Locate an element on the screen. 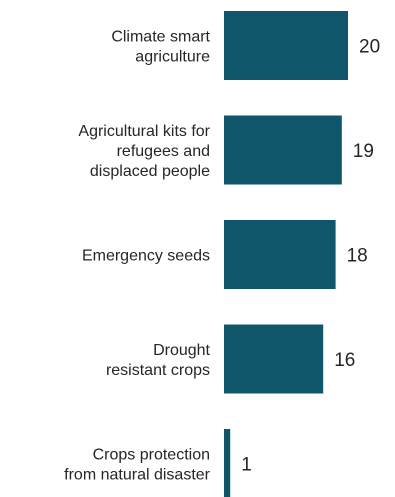 This screenshot has height=497, width=395. category-label-line: Drought is located at coordinates (181, 350).